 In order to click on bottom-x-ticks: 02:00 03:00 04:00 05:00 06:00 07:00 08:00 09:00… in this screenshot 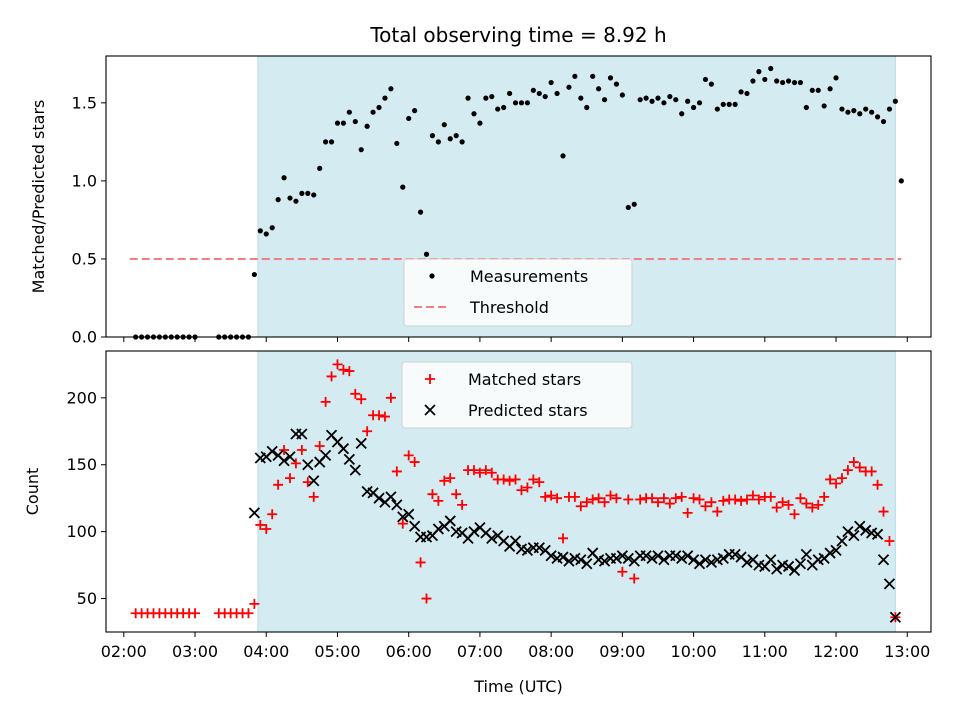, I will do `click(515, 646)`.